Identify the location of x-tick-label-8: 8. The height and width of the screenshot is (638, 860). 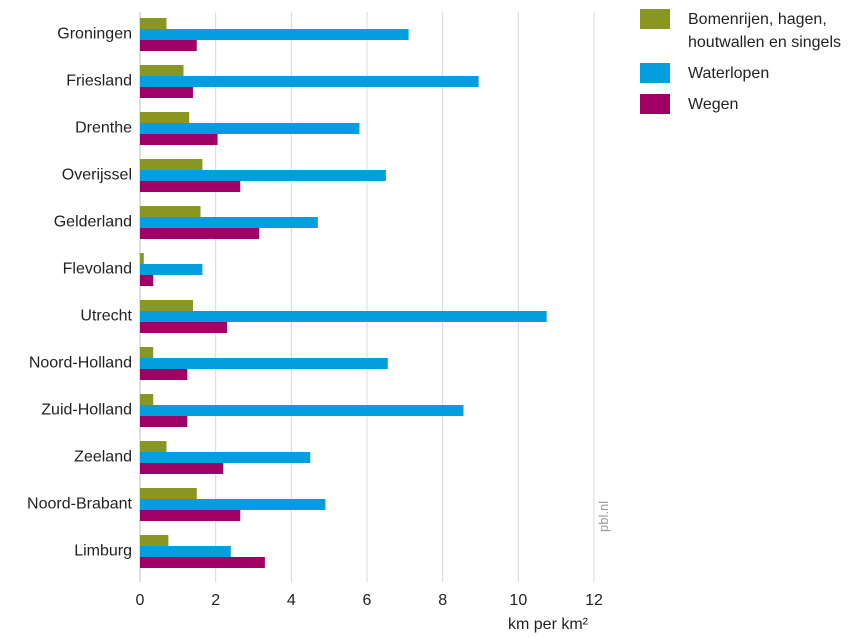
(442, 600).